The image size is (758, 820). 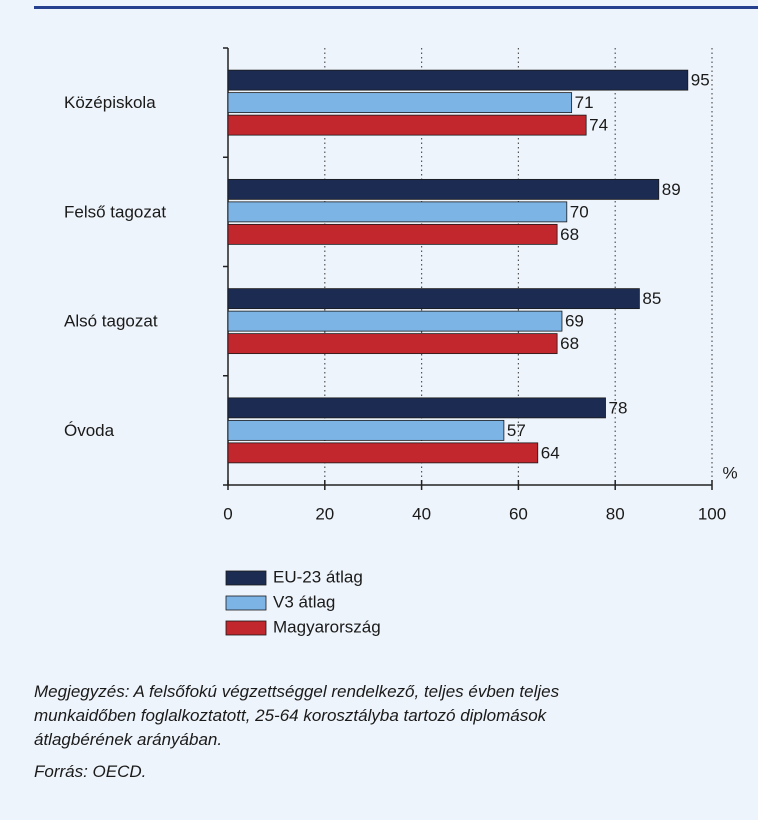 What do you see at coordinates (516, 430) in the screenshot?
I see `value-label: 57` at bounding box center [516, 430].